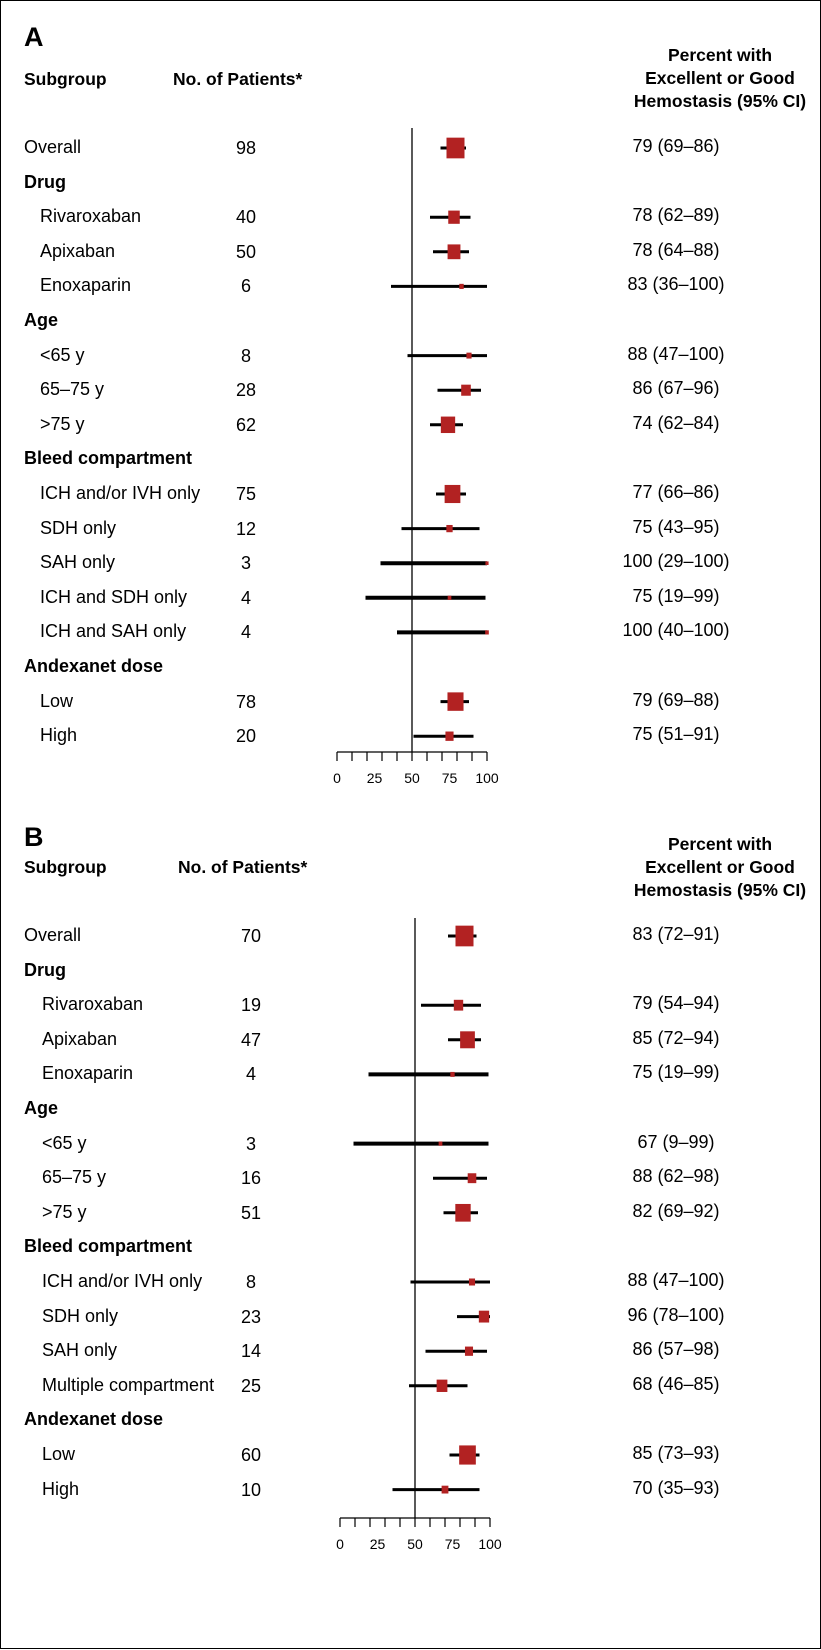 The height and width of the screenshot is (1650, 821). I want to click on patient-count: 40, so click(246, 217).